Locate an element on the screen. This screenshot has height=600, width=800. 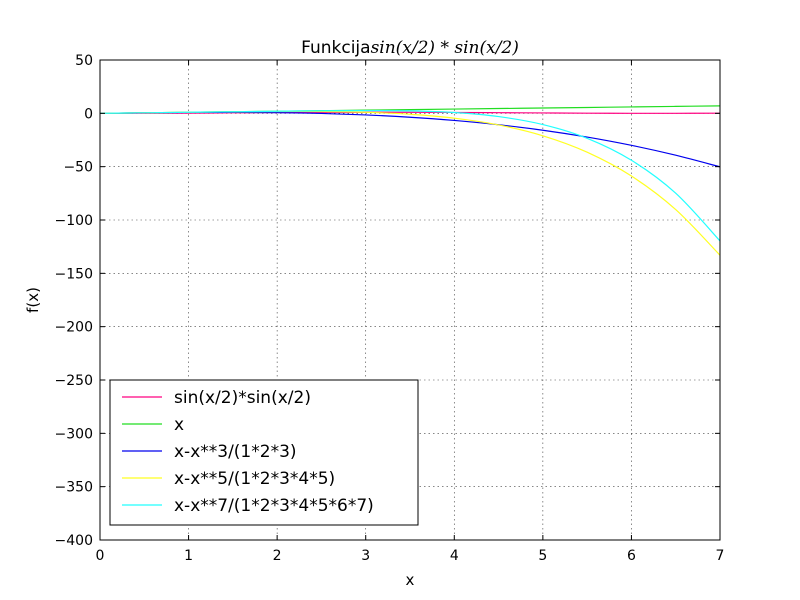
chart-title-text: Funkcija is located at coordinates (335, 48).